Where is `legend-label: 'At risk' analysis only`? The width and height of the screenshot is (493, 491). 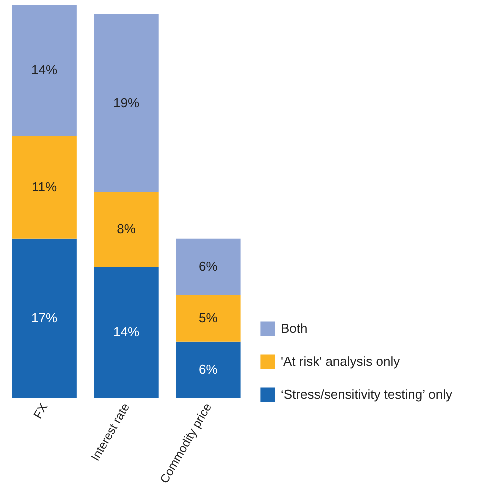
legend-label: 'At risk' analysis only is located at coordinates (341, 361).